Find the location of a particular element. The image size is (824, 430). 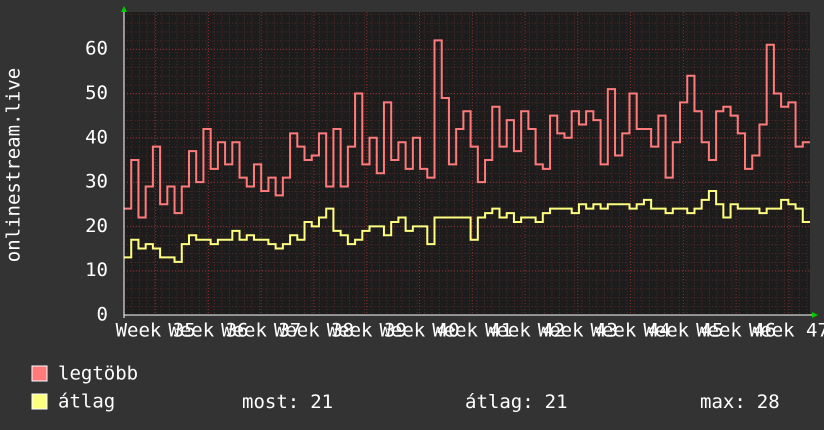

legend: legtöbb átlag most: 21 átlag: 21 max: 28 is located at coordinates (405, 388).